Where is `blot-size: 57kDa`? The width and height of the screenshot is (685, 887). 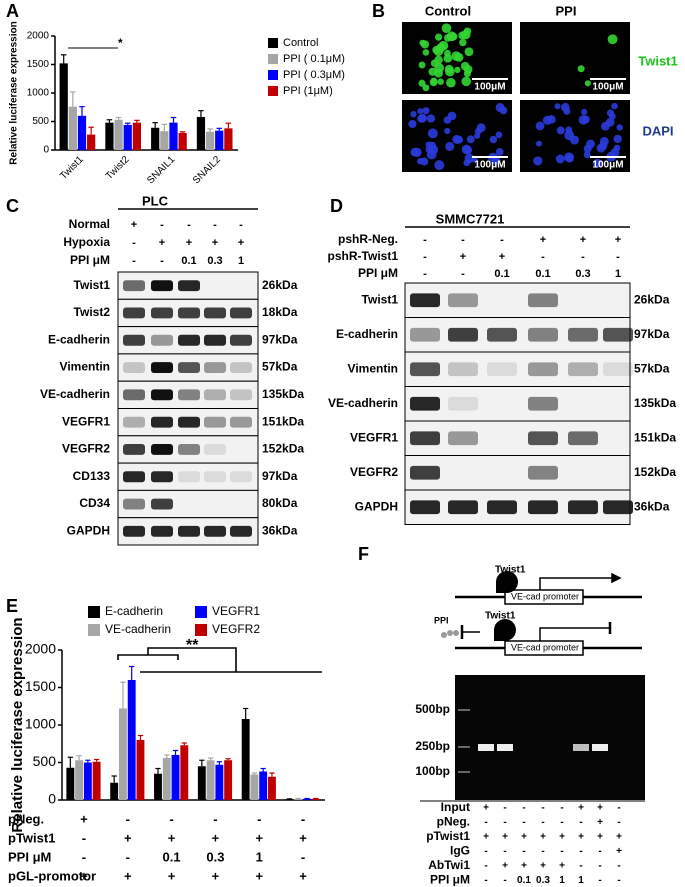 blot-size: 57kDa is located at coordinates (280, 367).